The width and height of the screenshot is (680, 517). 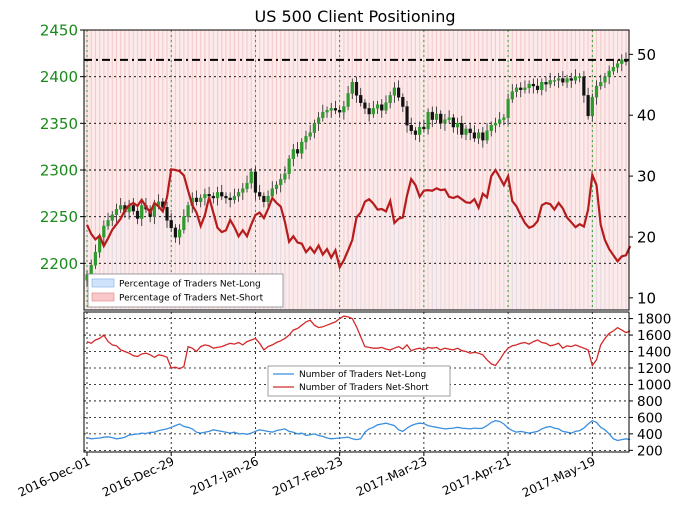 What do you see at coordinates (650, 435) in the screenshot?
I see `count-tick-label: 400` at bounding box center [650, 435].